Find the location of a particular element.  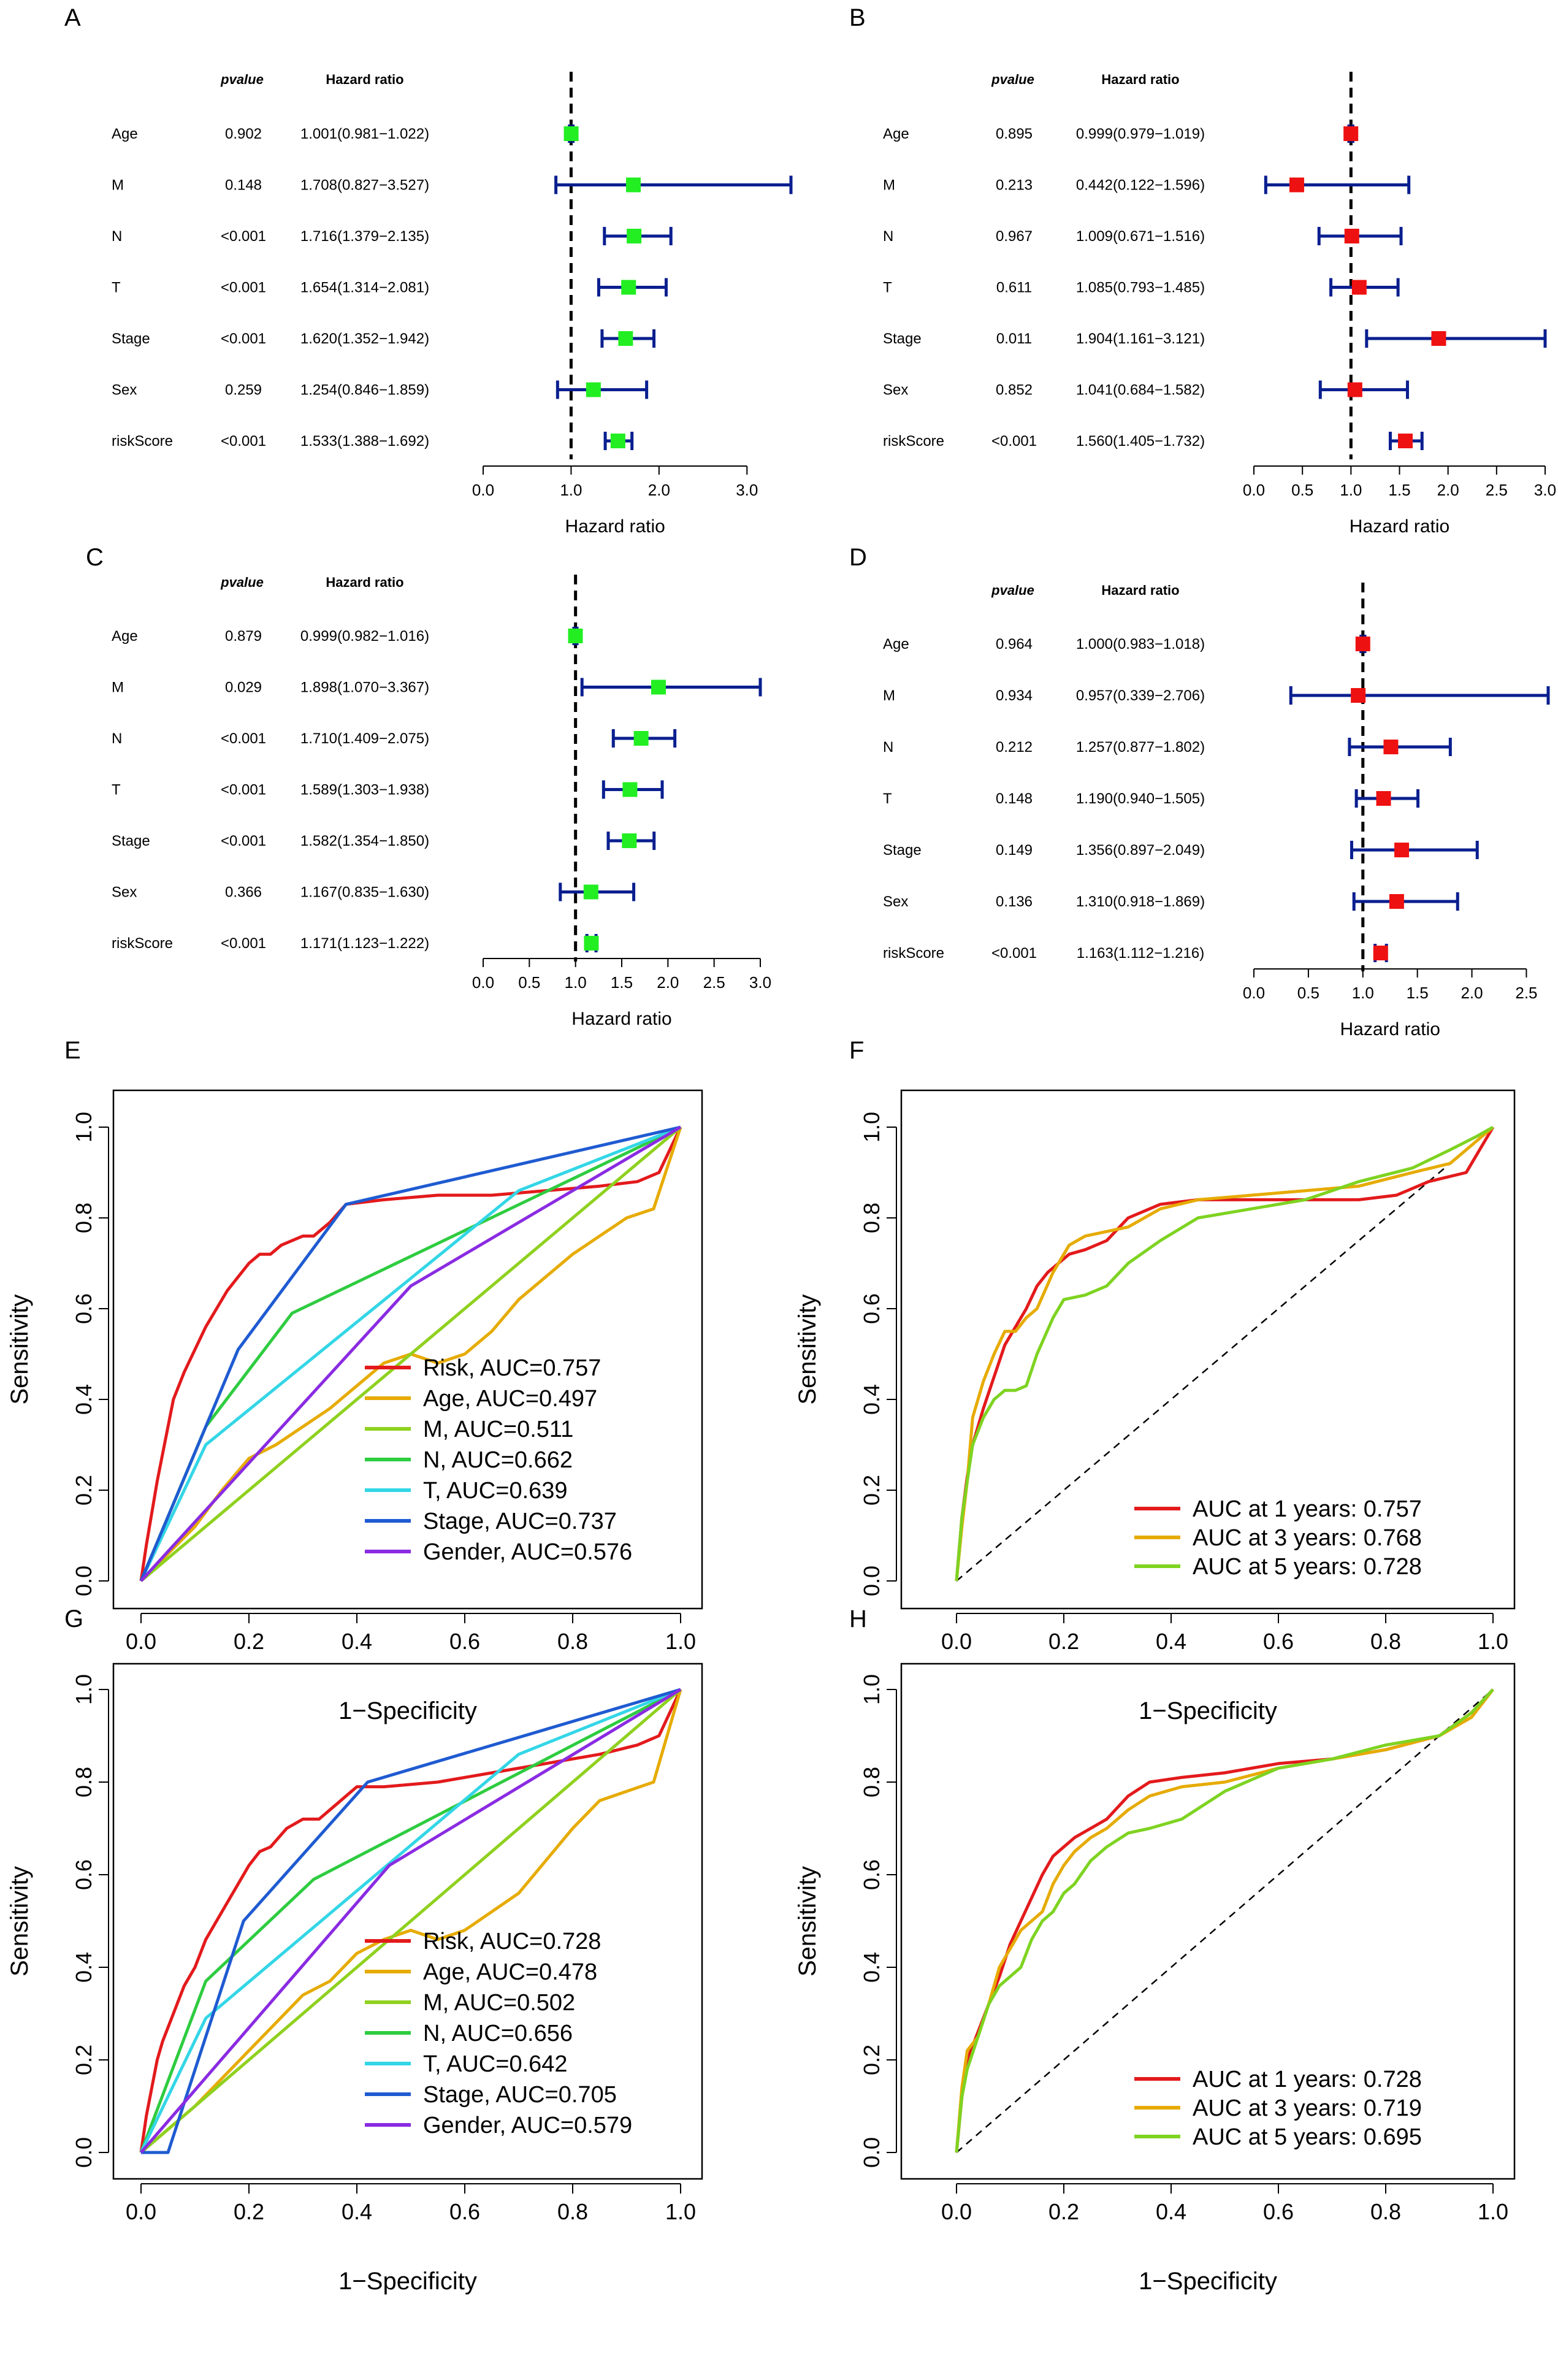

legend-entry: N, AUC=0.662 is located at coordinates (498, 1460).